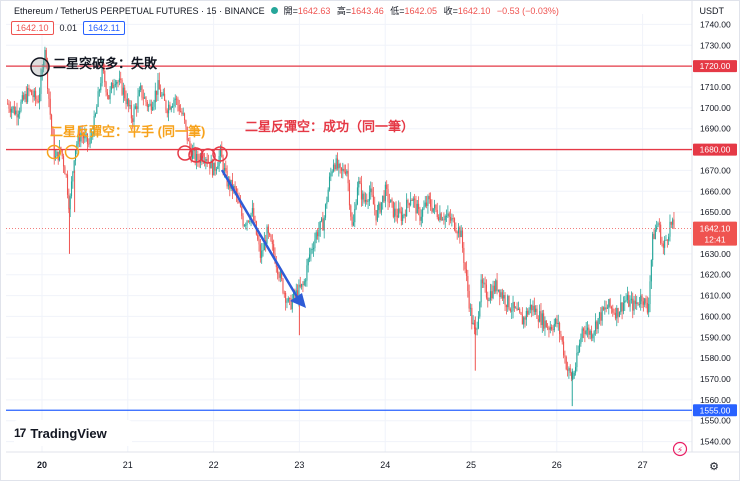 The image size is (740, 481). Describe the element at coordinates (714, 466) in the screenshot. I see `gear-icon: ⚙` at that location.